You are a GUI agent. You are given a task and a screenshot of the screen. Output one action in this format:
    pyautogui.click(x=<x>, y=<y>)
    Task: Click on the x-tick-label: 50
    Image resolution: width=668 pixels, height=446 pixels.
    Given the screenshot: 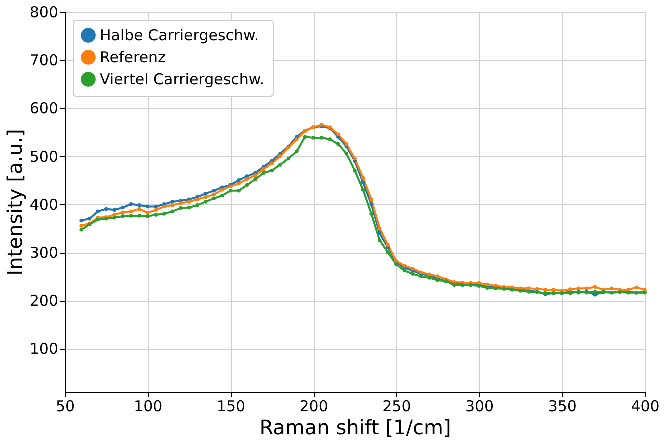 What is the action you would take?
    pyautogui.click(x=66, y=407)
    